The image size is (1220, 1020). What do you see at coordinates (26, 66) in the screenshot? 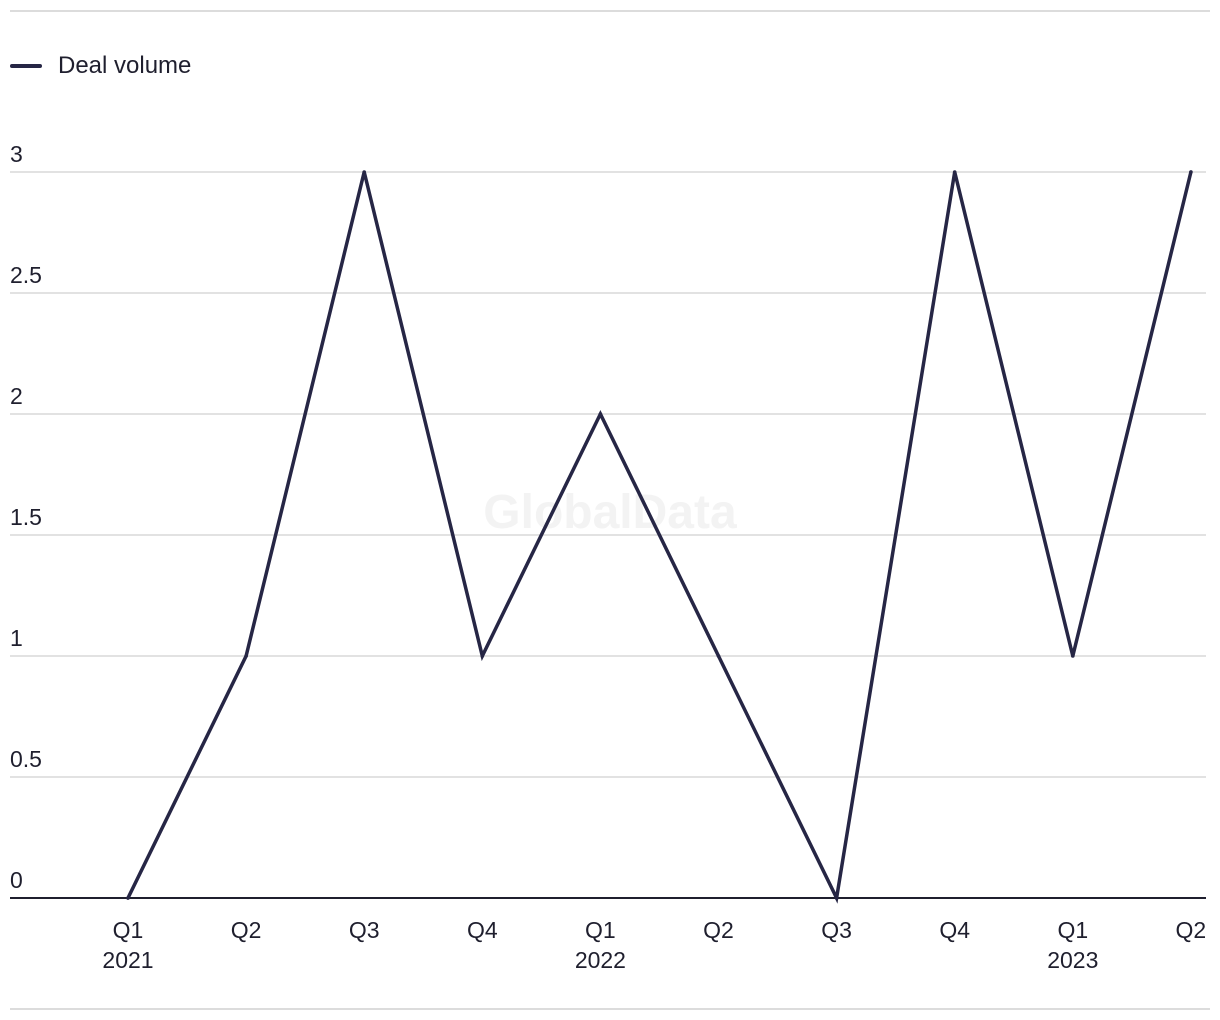
I see `legend-line-swatch` at bounding box center [26, 66].